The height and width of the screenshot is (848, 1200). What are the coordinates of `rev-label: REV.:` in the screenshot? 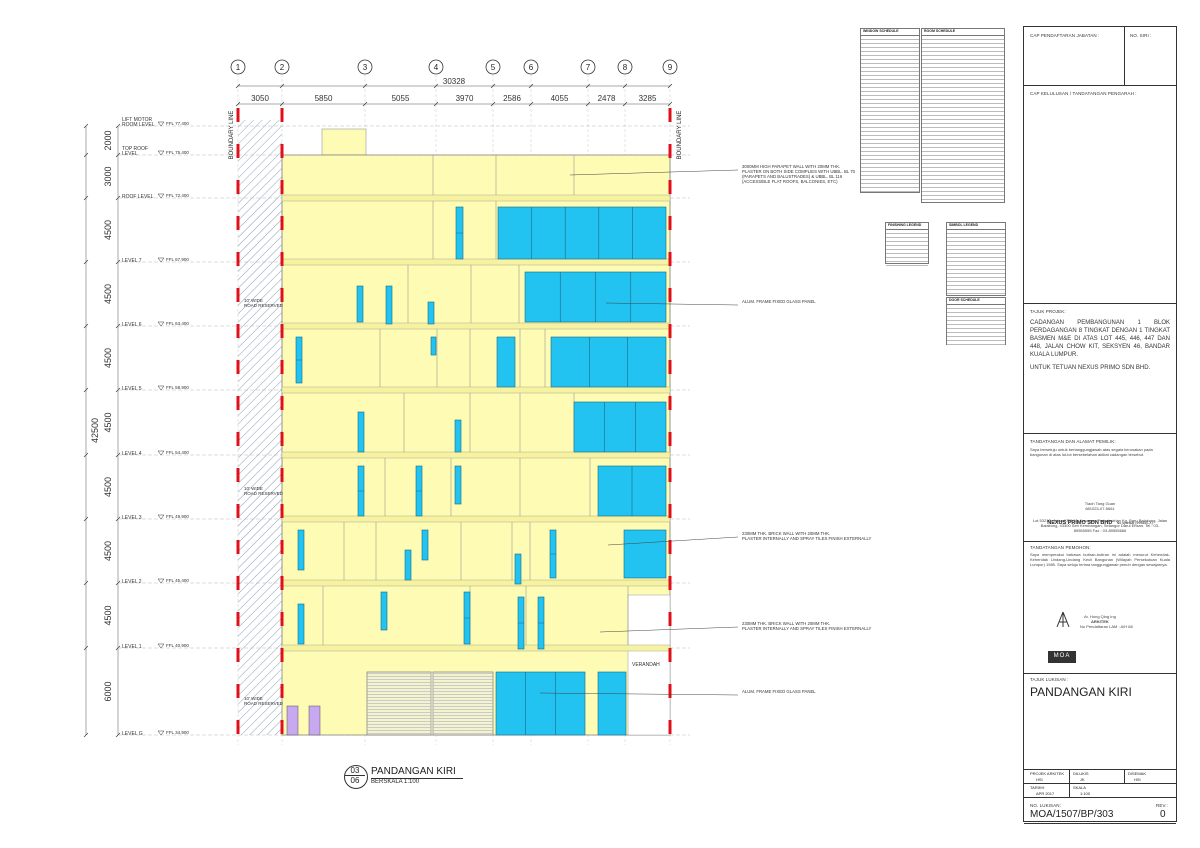 It's located at (1162, 805).